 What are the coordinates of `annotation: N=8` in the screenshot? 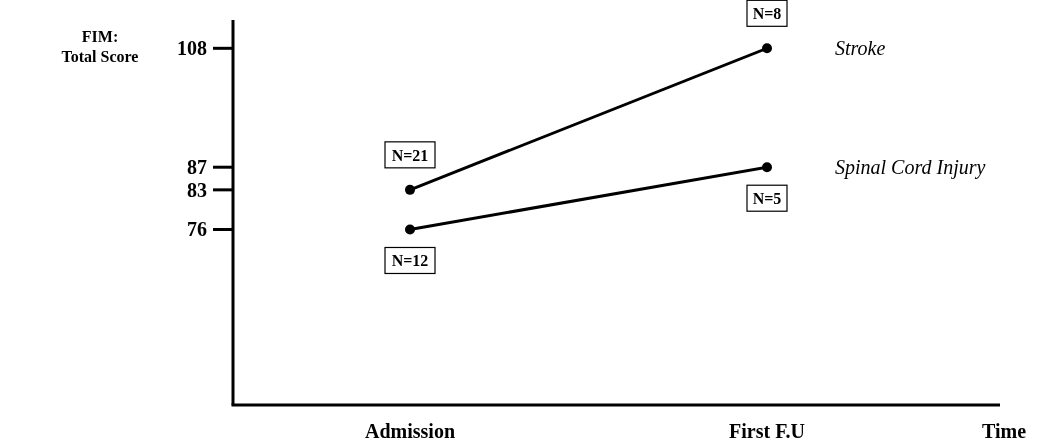 It's located at (767, 14).